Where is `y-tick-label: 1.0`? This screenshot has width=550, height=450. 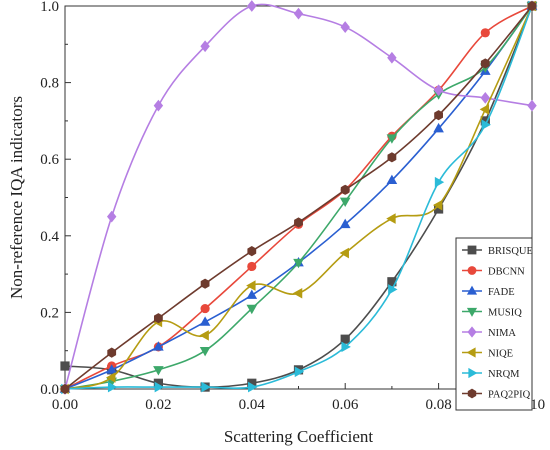
y-tick-label: 1.0 is located at coordinates (49, 7).